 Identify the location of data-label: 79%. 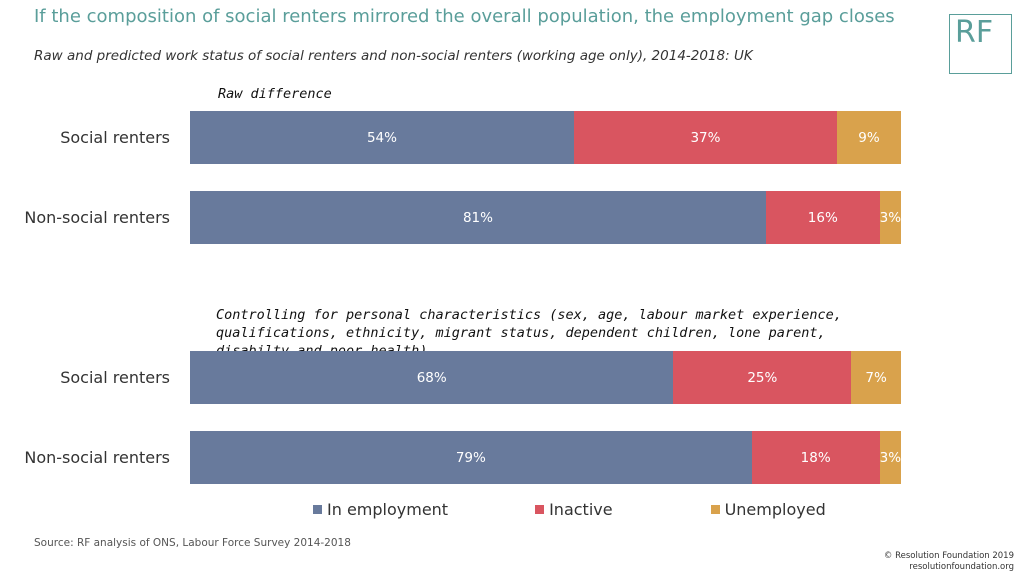
(470, 457).